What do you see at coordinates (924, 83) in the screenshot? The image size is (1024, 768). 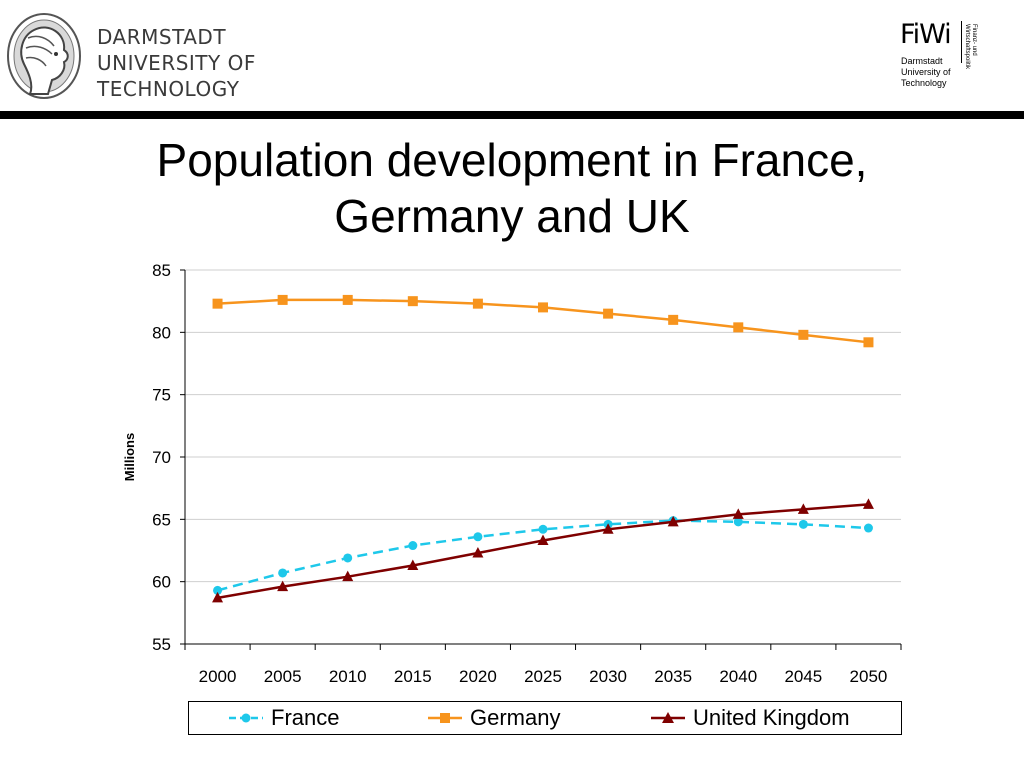 I see `fiwi-subtitle-line-3: Technology` at bounding box center [924, 83].